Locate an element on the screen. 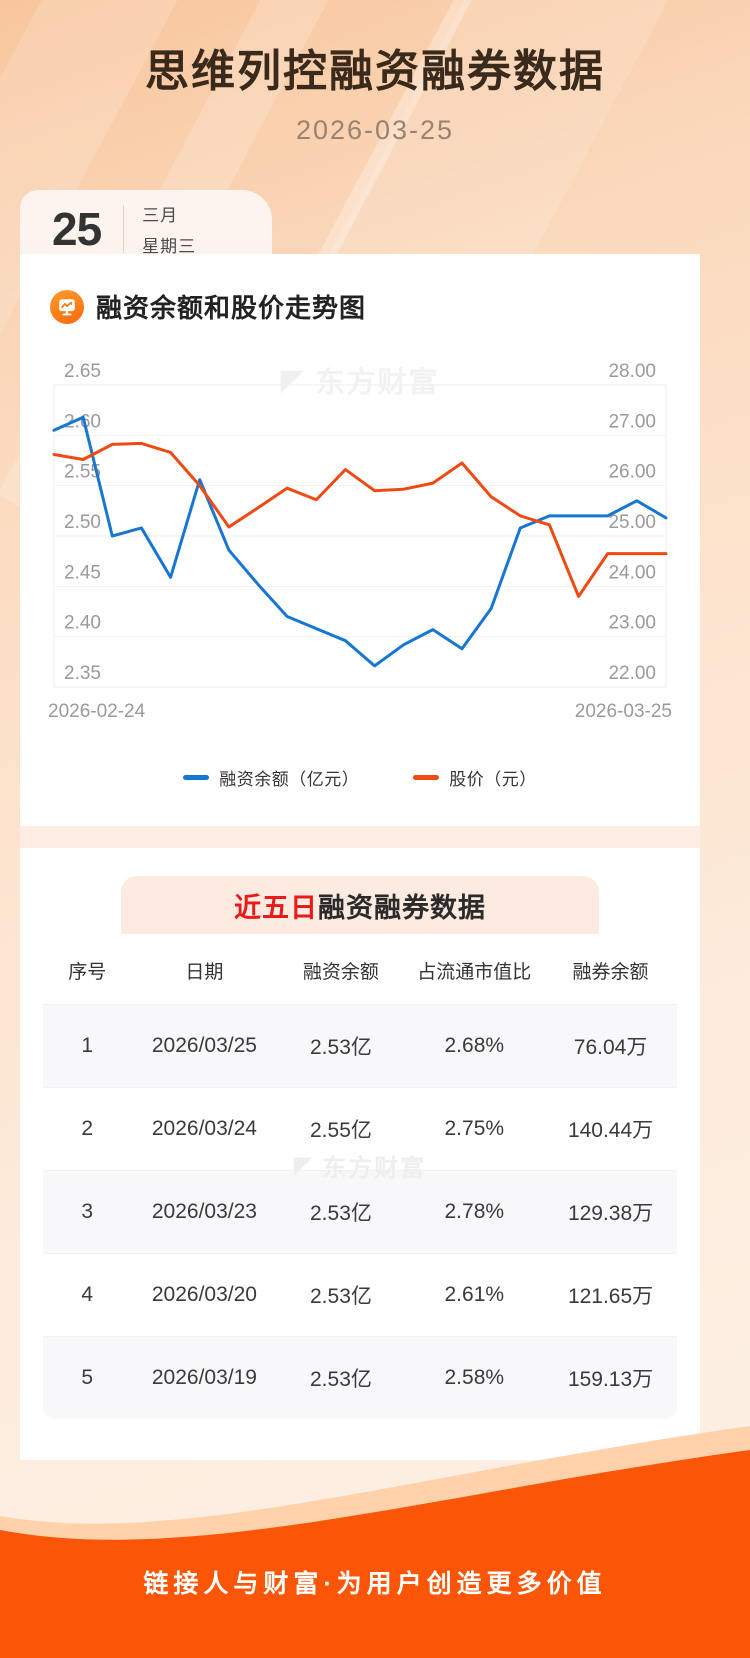 The height and width of the screenshot is (1658, 750). page-title: 思维列控融资融券数据 is located at coordinates (375, 71).